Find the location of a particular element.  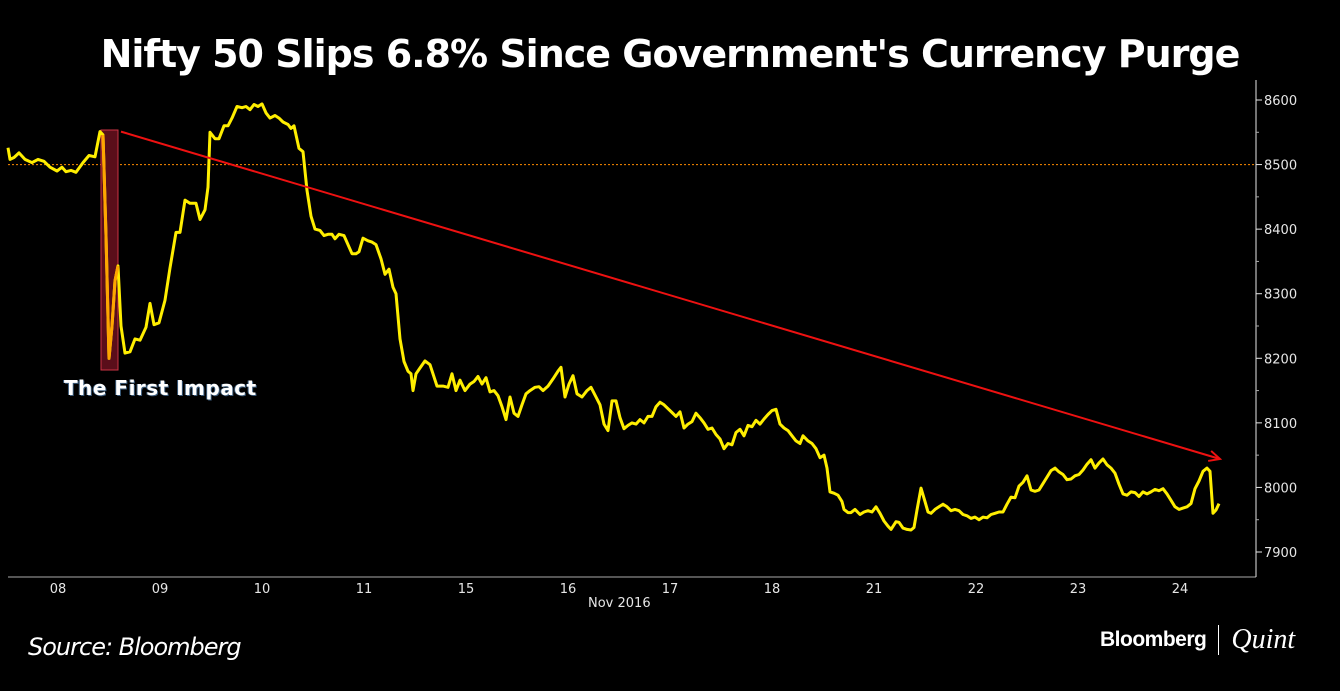

x-tick-label: 21 is located at coordinates (874, 589).